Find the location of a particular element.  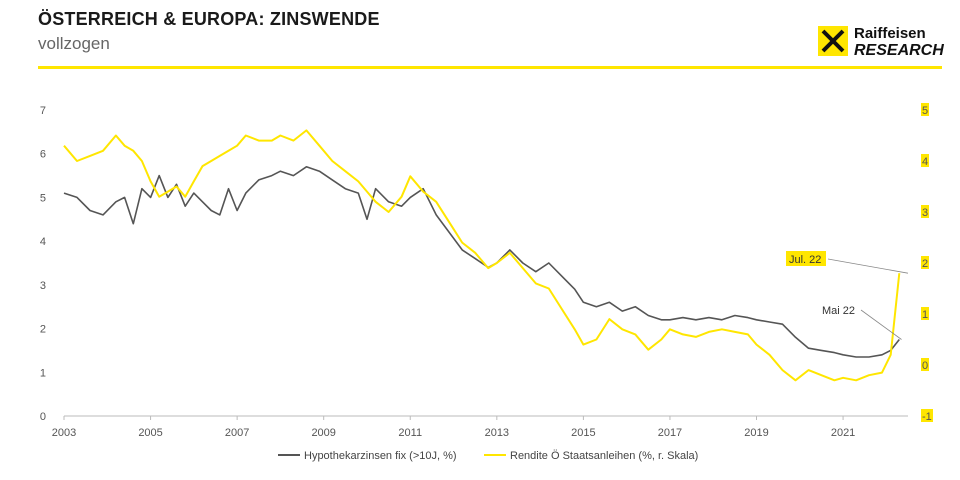

logo-text-raiffeisen: Raiffeisen is located at coordinates (890, 33).